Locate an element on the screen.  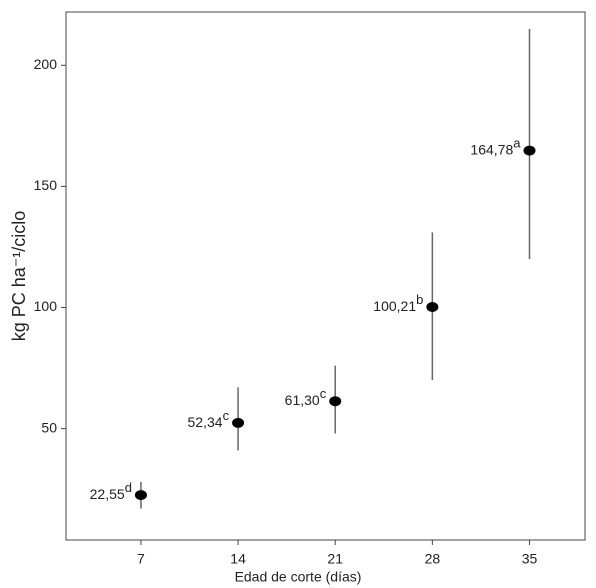
value-label-number: 61,30 is located at coordinates (302, 400).